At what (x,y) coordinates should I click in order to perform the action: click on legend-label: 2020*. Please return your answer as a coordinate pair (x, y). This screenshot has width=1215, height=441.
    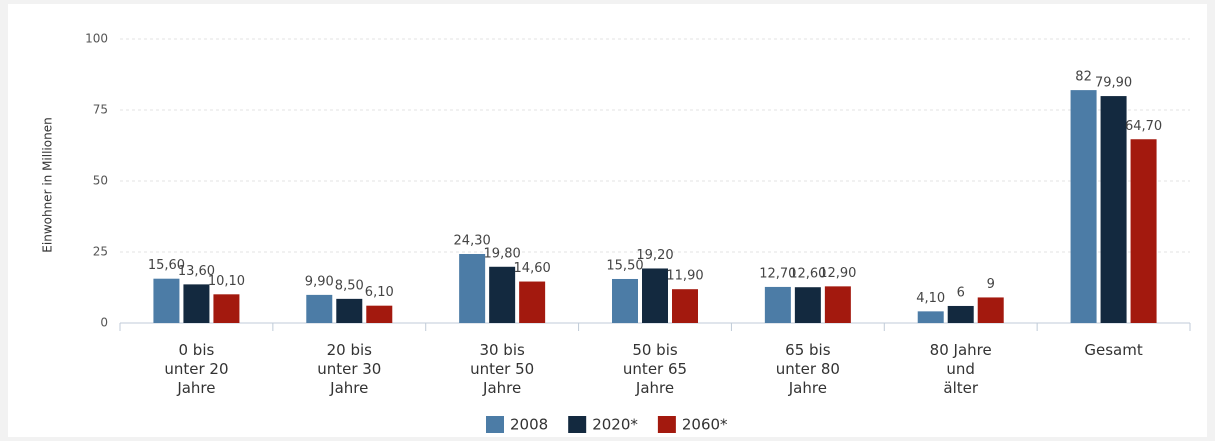
    Looking at the image, I should click on (615, 425).